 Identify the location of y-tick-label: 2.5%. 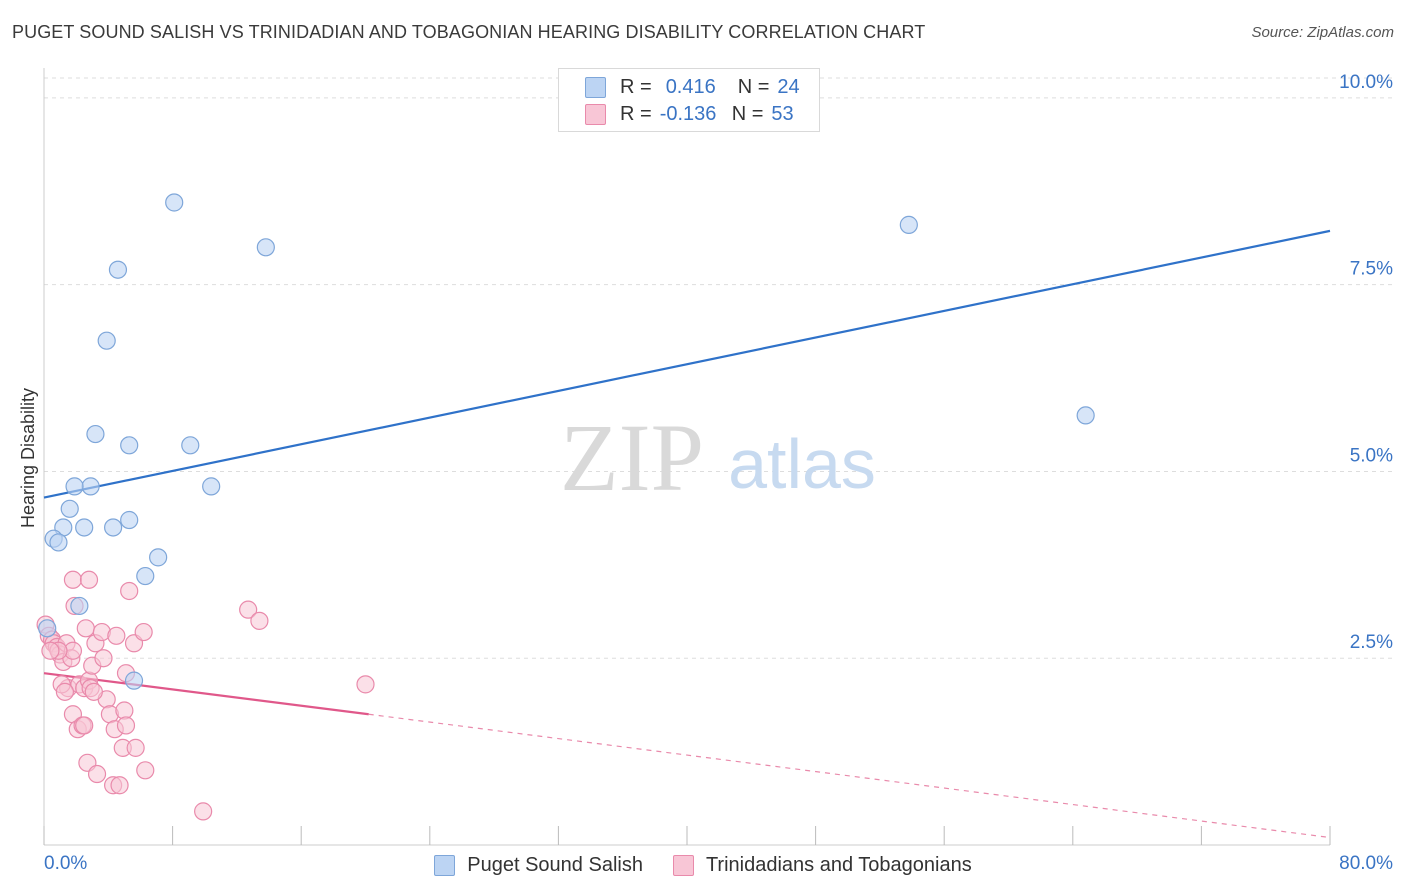
(1371, 642).